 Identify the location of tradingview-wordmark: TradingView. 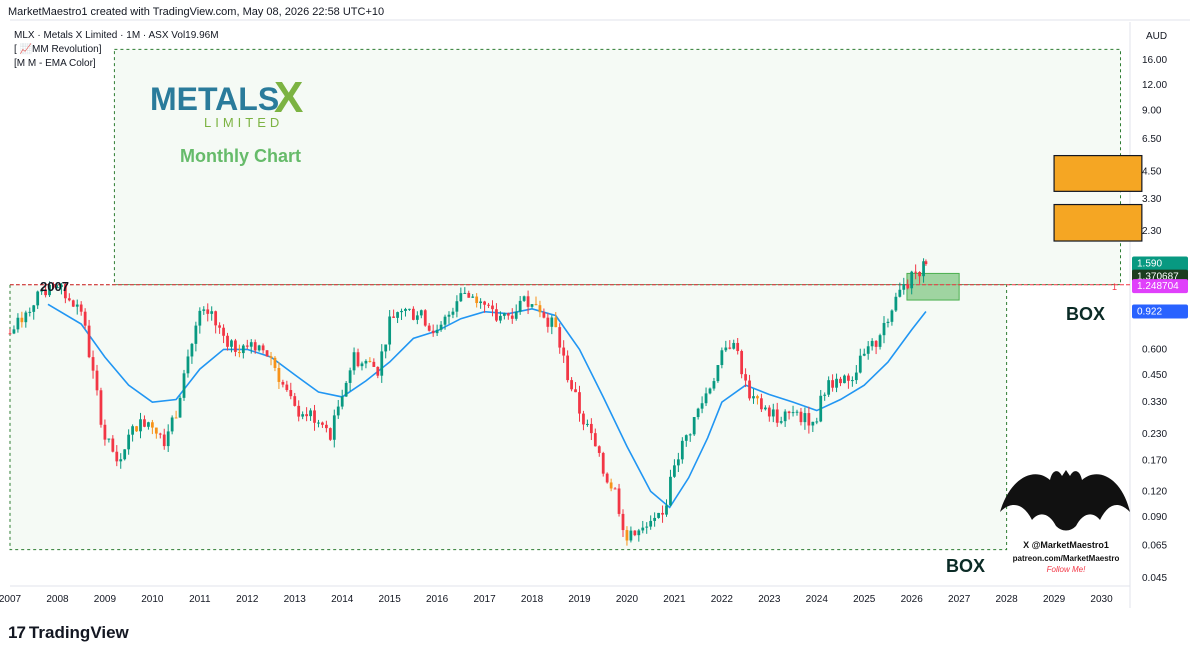
(78, 632).